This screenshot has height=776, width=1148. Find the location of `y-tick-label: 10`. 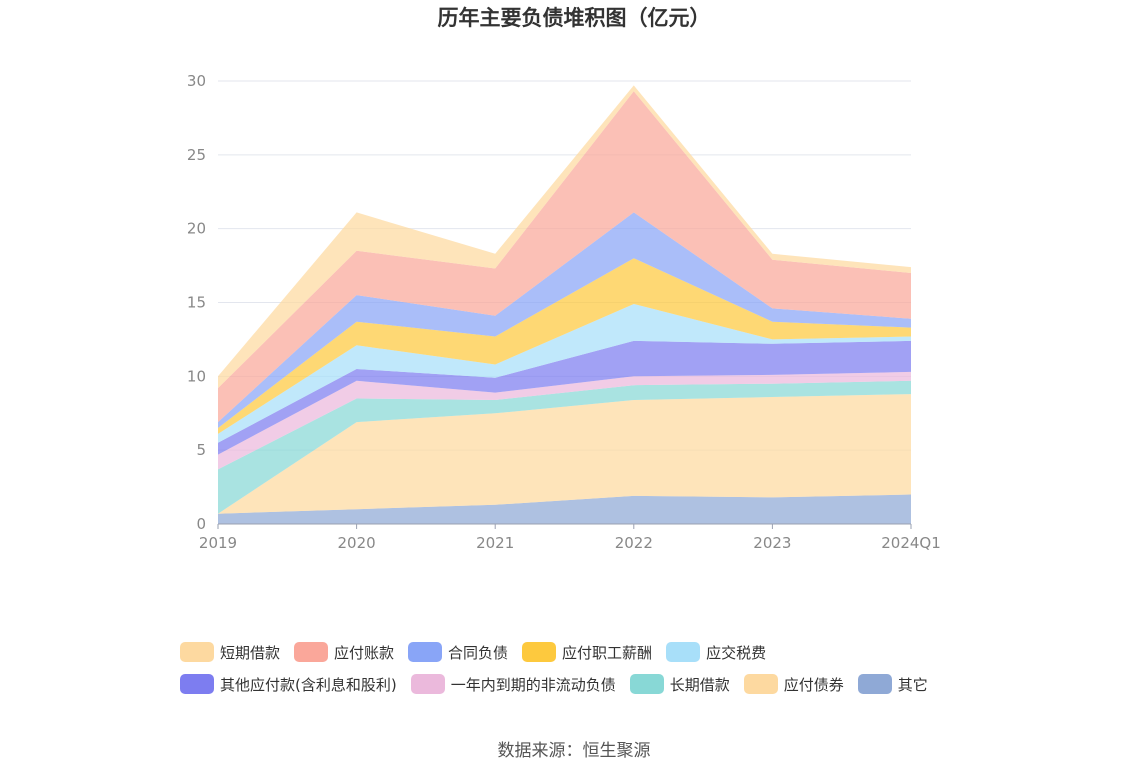

y-tick-label: 10 is located at coordinates (196, 376).